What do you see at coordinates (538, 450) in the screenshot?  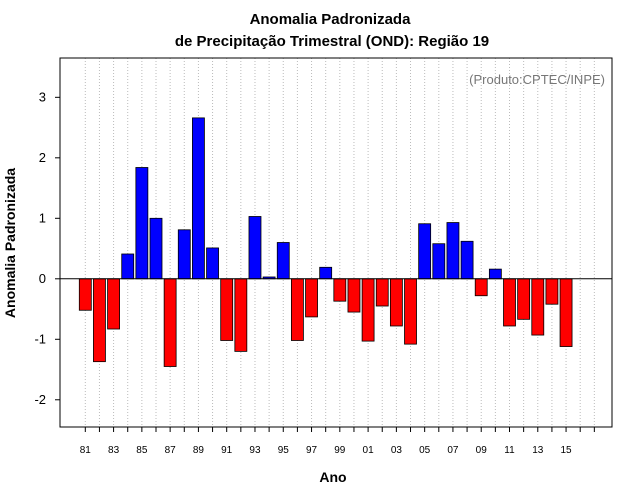 I see `xtick-label-13: 13` at bounding box center [538, 450].